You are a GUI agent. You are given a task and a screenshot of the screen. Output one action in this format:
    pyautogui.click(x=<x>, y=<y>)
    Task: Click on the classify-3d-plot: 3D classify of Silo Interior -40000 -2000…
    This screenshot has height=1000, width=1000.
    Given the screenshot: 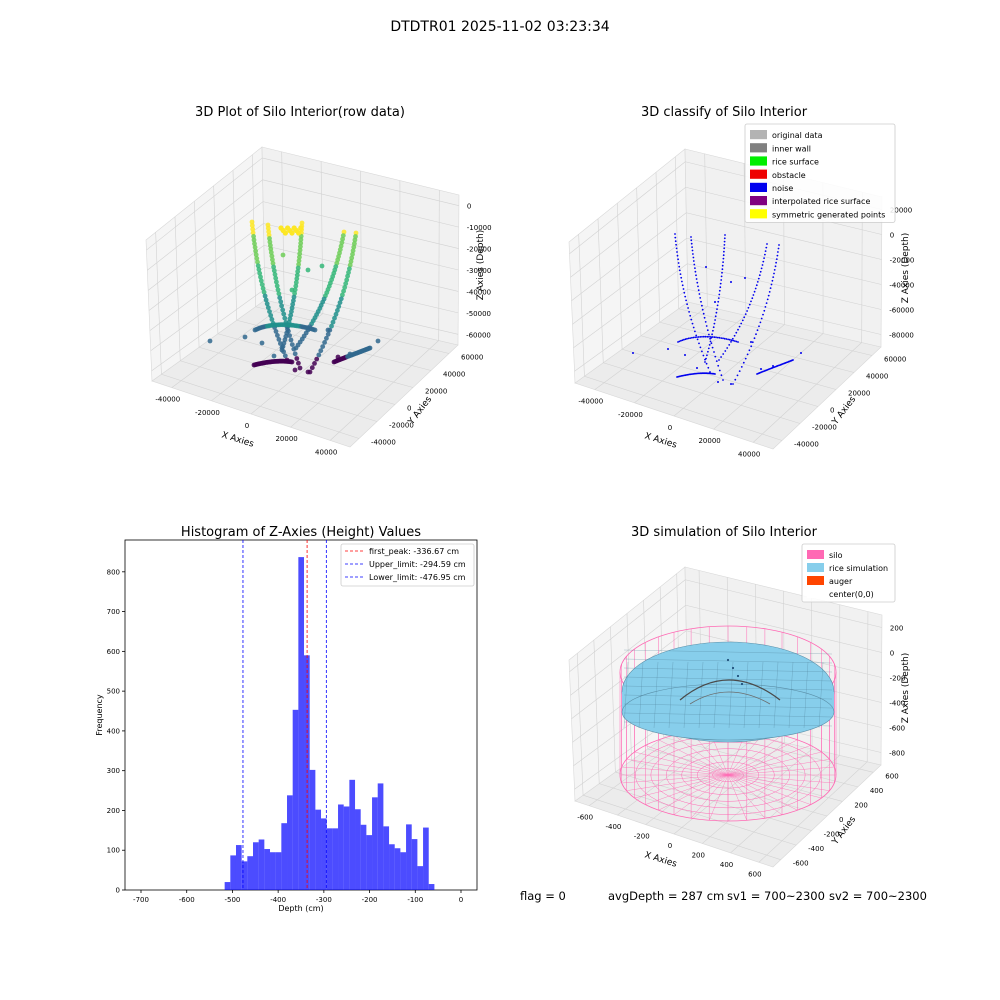 What is the action you would take?
    pyautogui.click(x=741, y=281)
    